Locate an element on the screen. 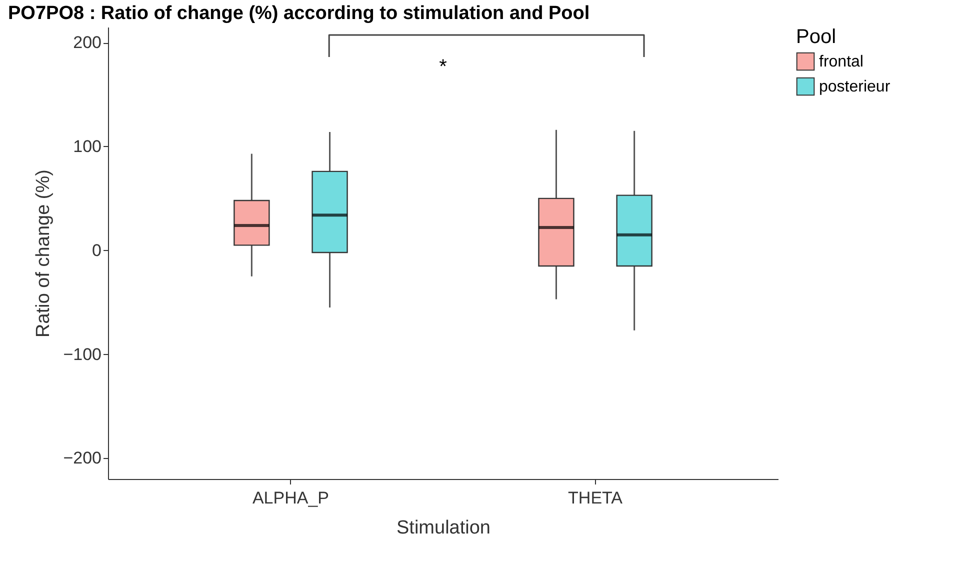 This screenshot has width=964, height=567. legend-title: Pool is located at coordinates (816, 37).